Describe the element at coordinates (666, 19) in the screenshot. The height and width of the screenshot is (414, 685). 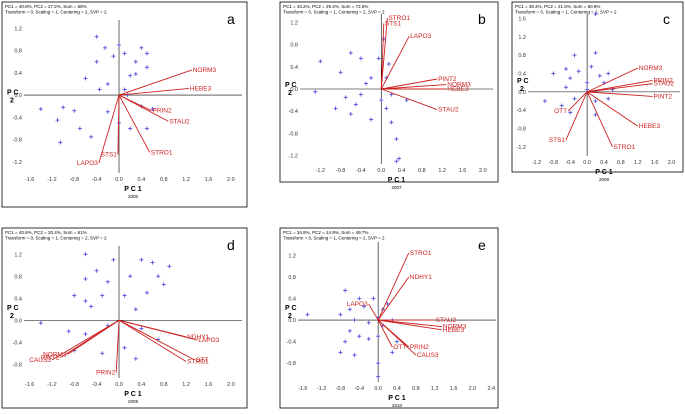
I see `panel-label: c` at that location.